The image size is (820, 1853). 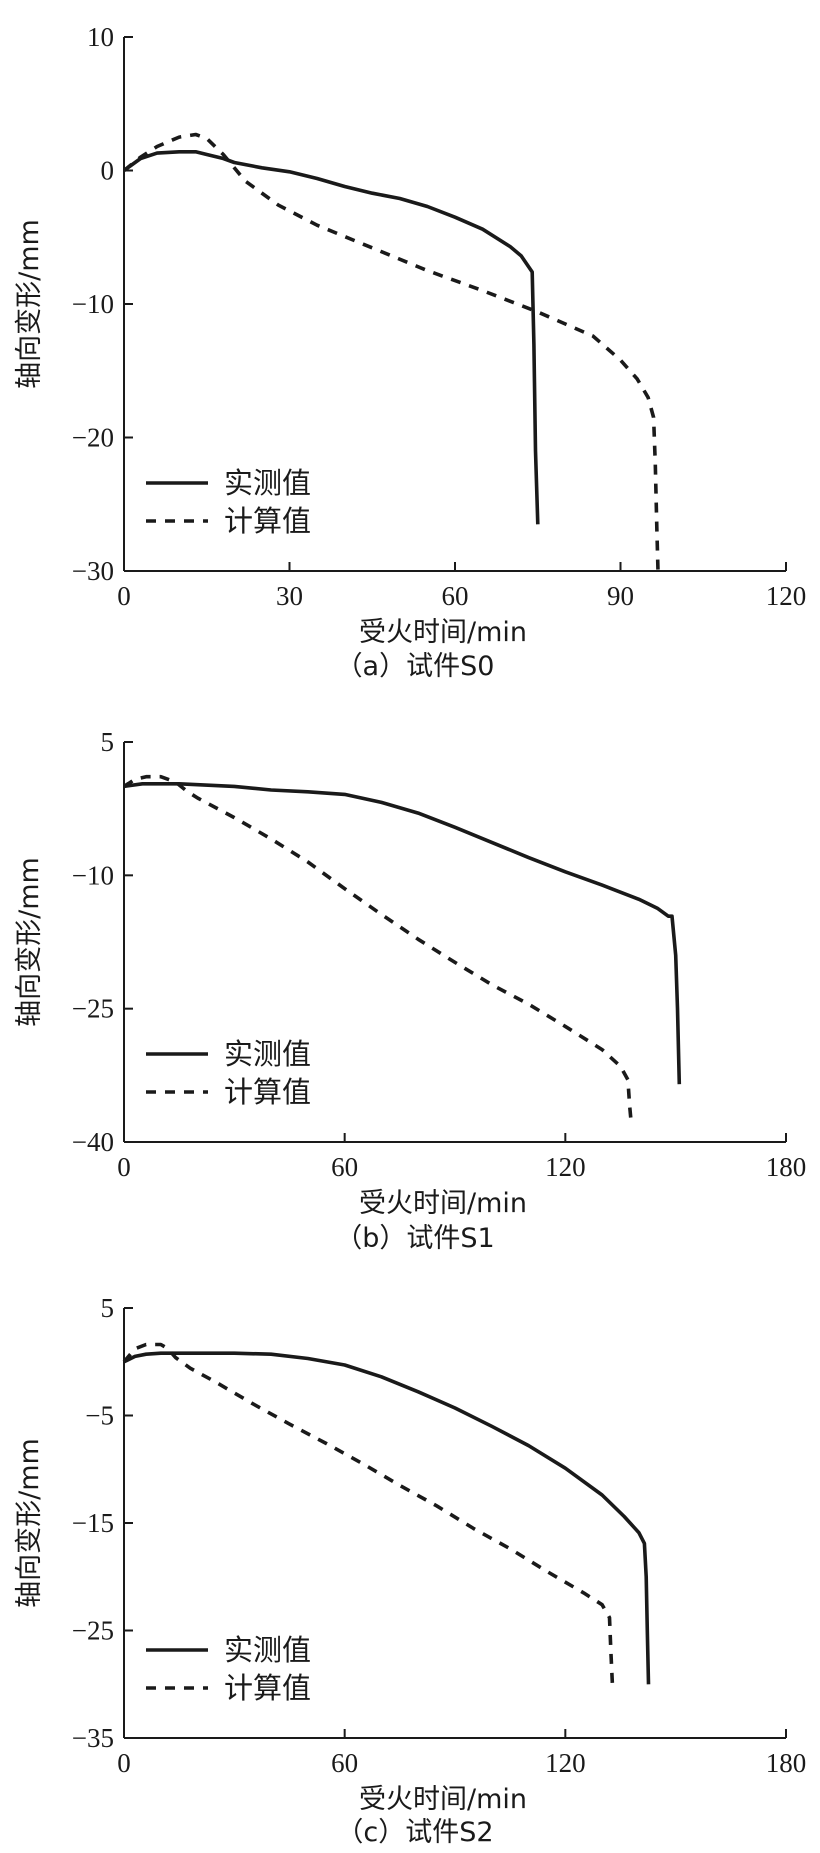 What do you see at coordinates (100, 37) in the screenshot?
I see `y-tick-label: 10` at bounding box center [100, 37].